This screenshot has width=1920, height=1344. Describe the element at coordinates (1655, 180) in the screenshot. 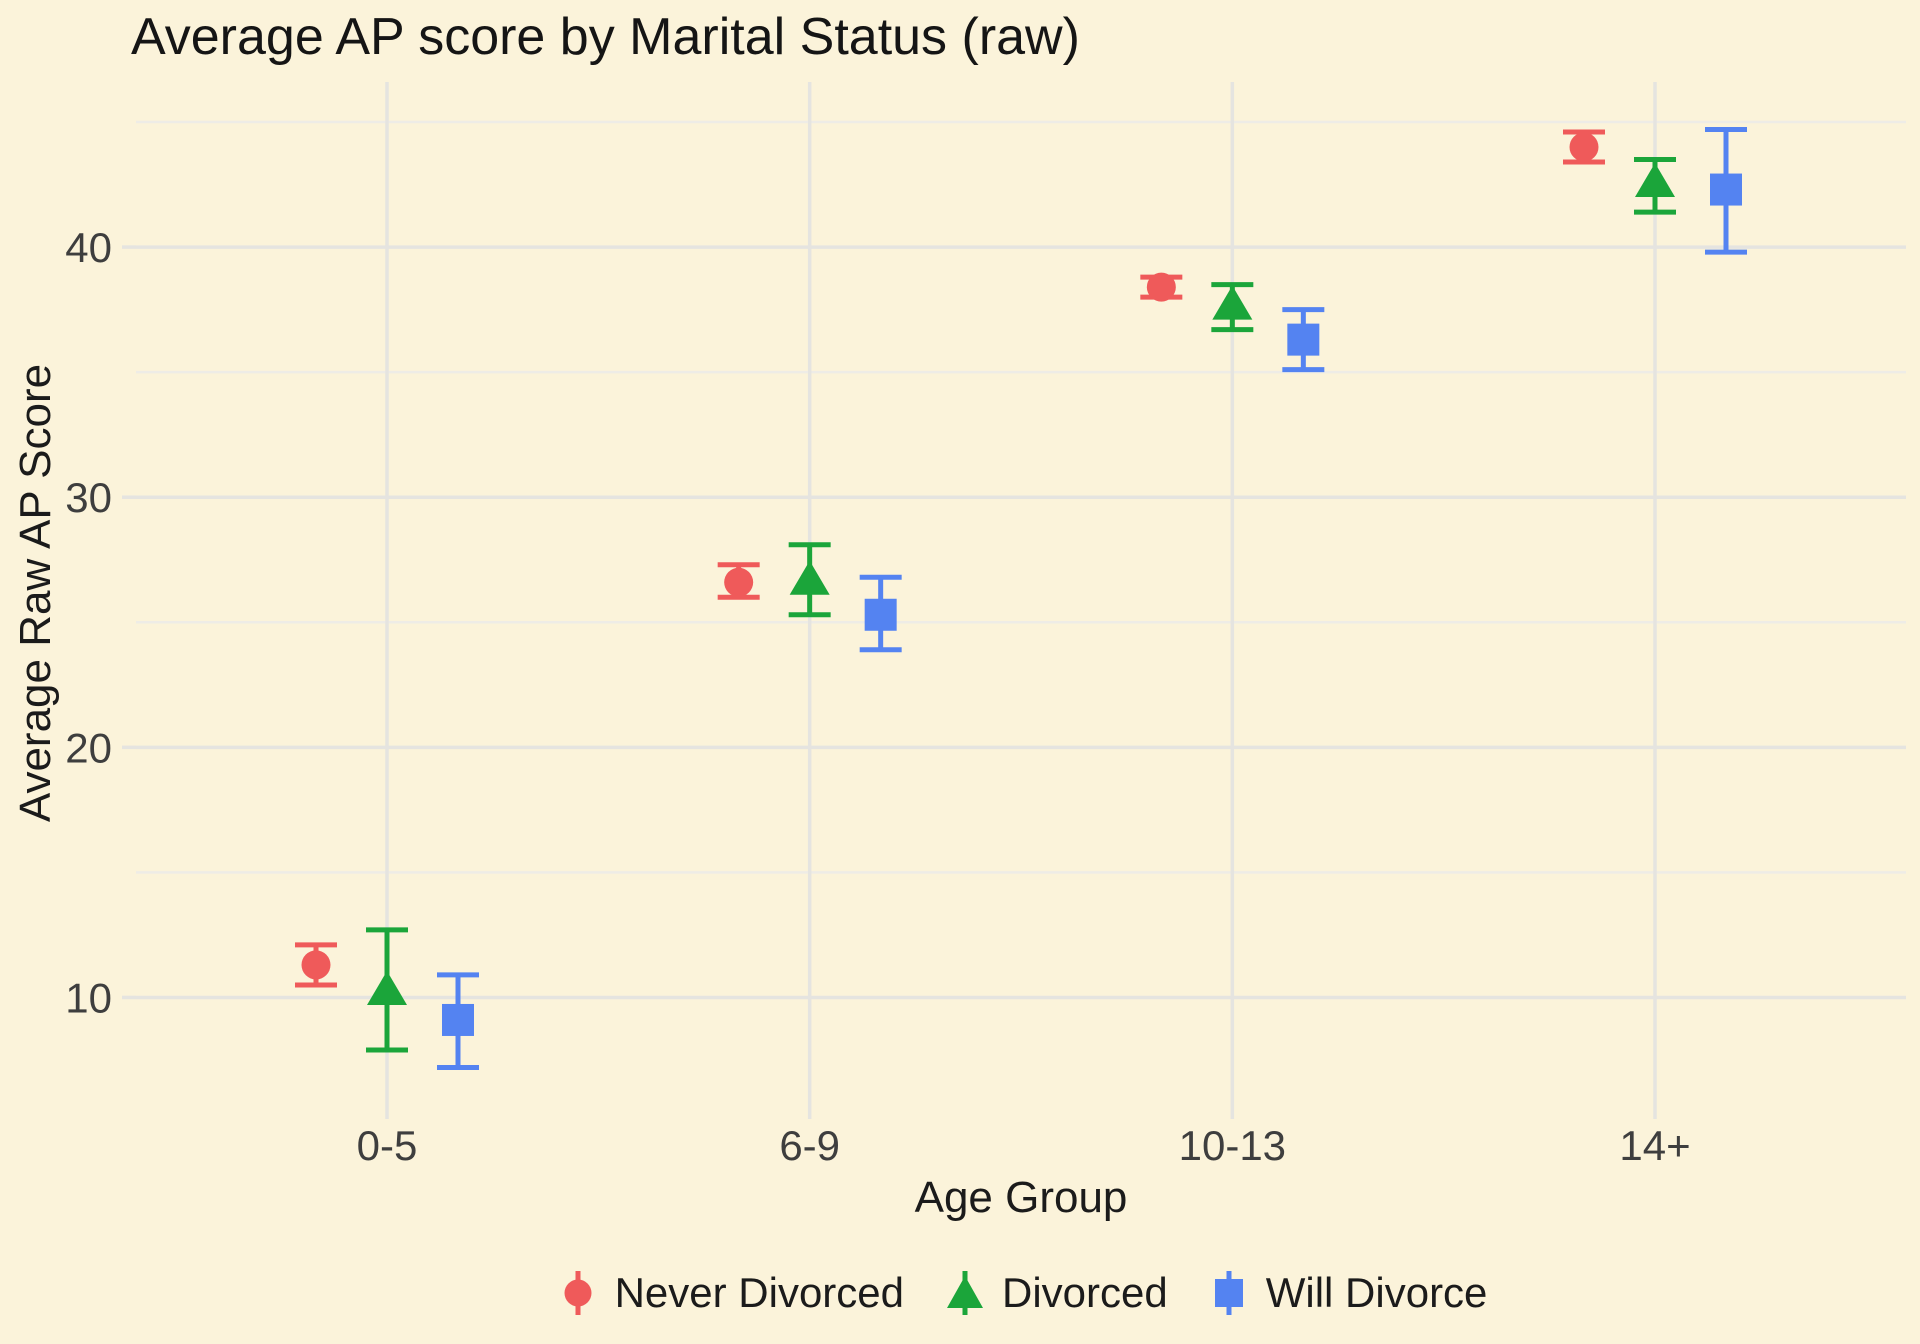

I see `point-divorced-14-` at that location.